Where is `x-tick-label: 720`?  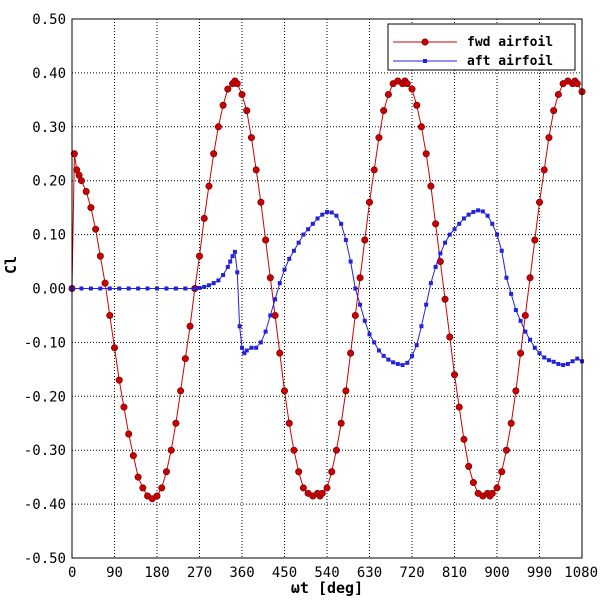
x-tick-label: 720 is located at coordinates (411, 573).